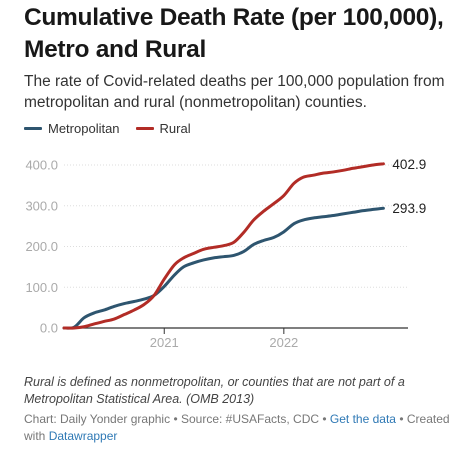 This screenshot has height=452, width=474. Describe the element at coordinates (41, 205) in the screenshot. I see `y-tick-label: 300.0` at that location.